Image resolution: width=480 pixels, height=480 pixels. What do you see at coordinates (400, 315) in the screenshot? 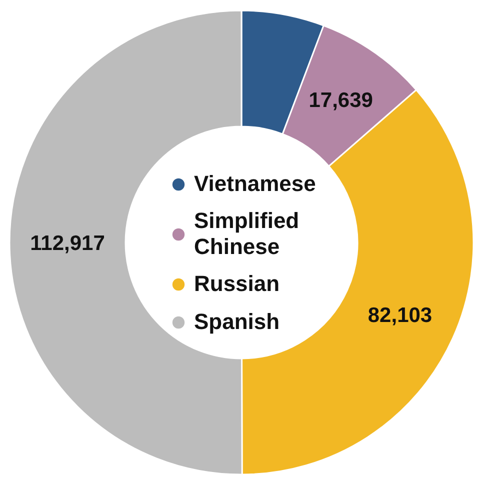
I see `data-label: 82,103` at bounding box center [400, 315].